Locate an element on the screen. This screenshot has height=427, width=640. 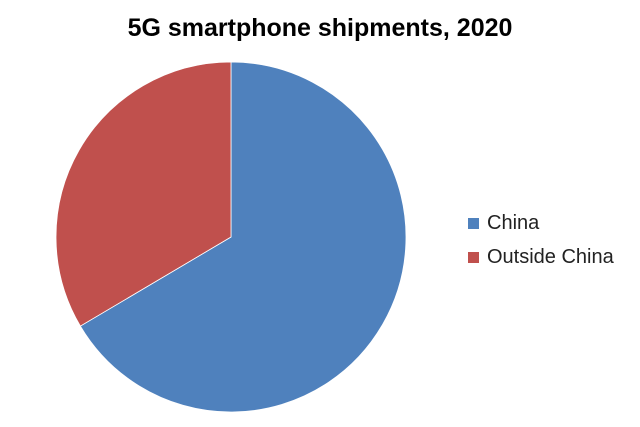
legend-item-outside-china: Outside China is located at coordinates (541, 257).